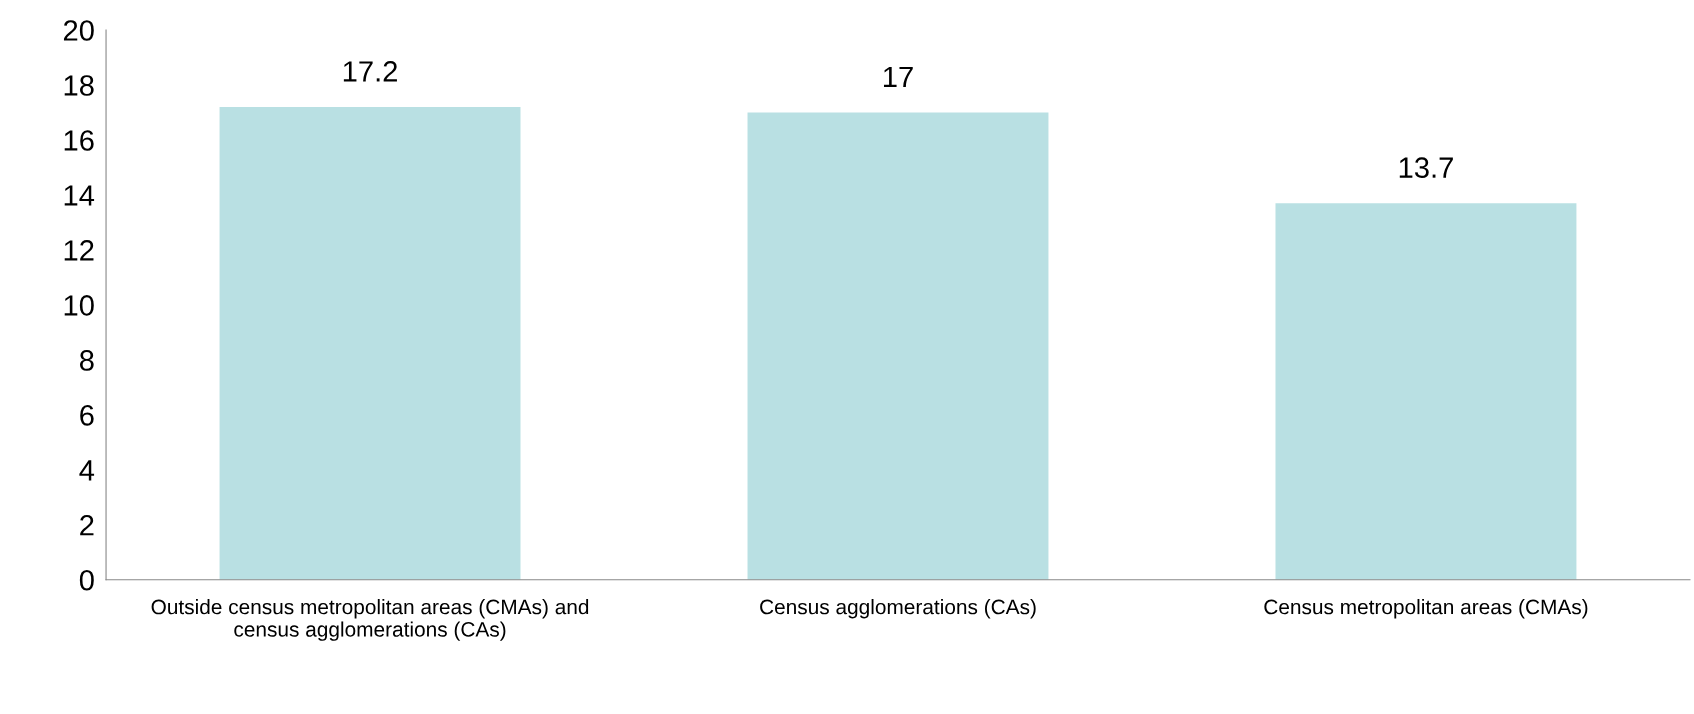 This screenshot has height=714, width=1694. Describe the element at coordinates (87, 470) in the screenshot. I see `y-tick-label: 4` at that location.